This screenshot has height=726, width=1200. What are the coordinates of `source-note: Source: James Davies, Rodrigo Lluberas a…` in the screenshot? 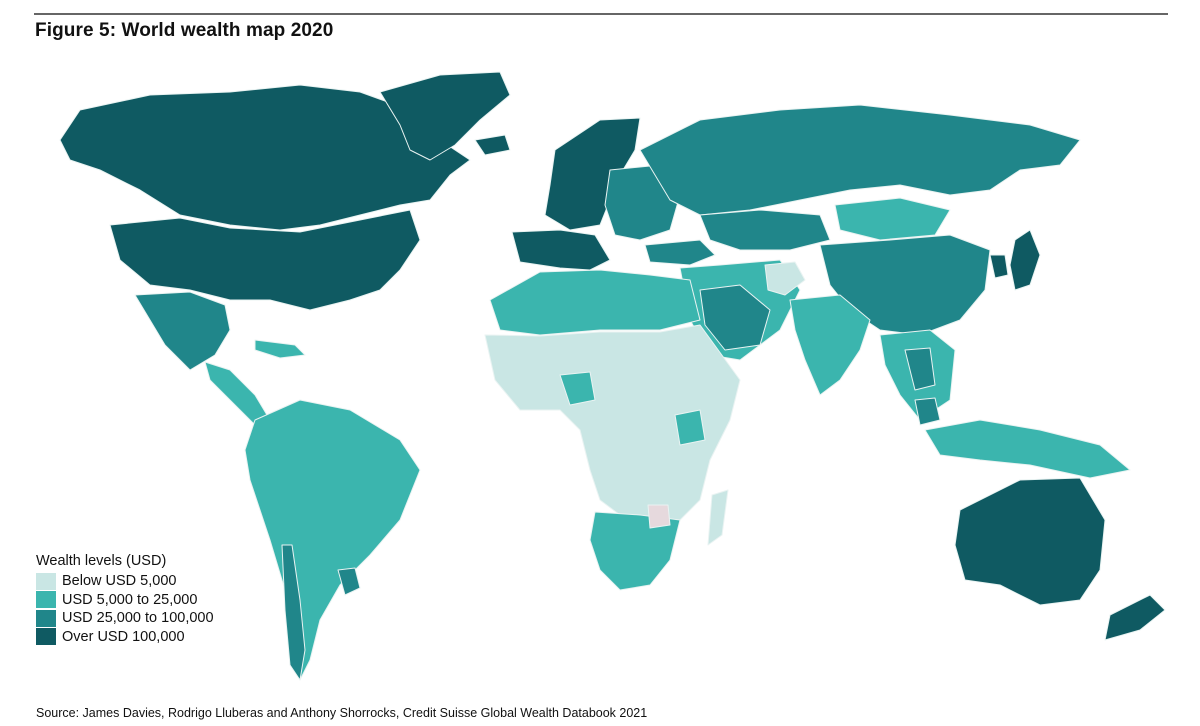 It's located at (342, 713).